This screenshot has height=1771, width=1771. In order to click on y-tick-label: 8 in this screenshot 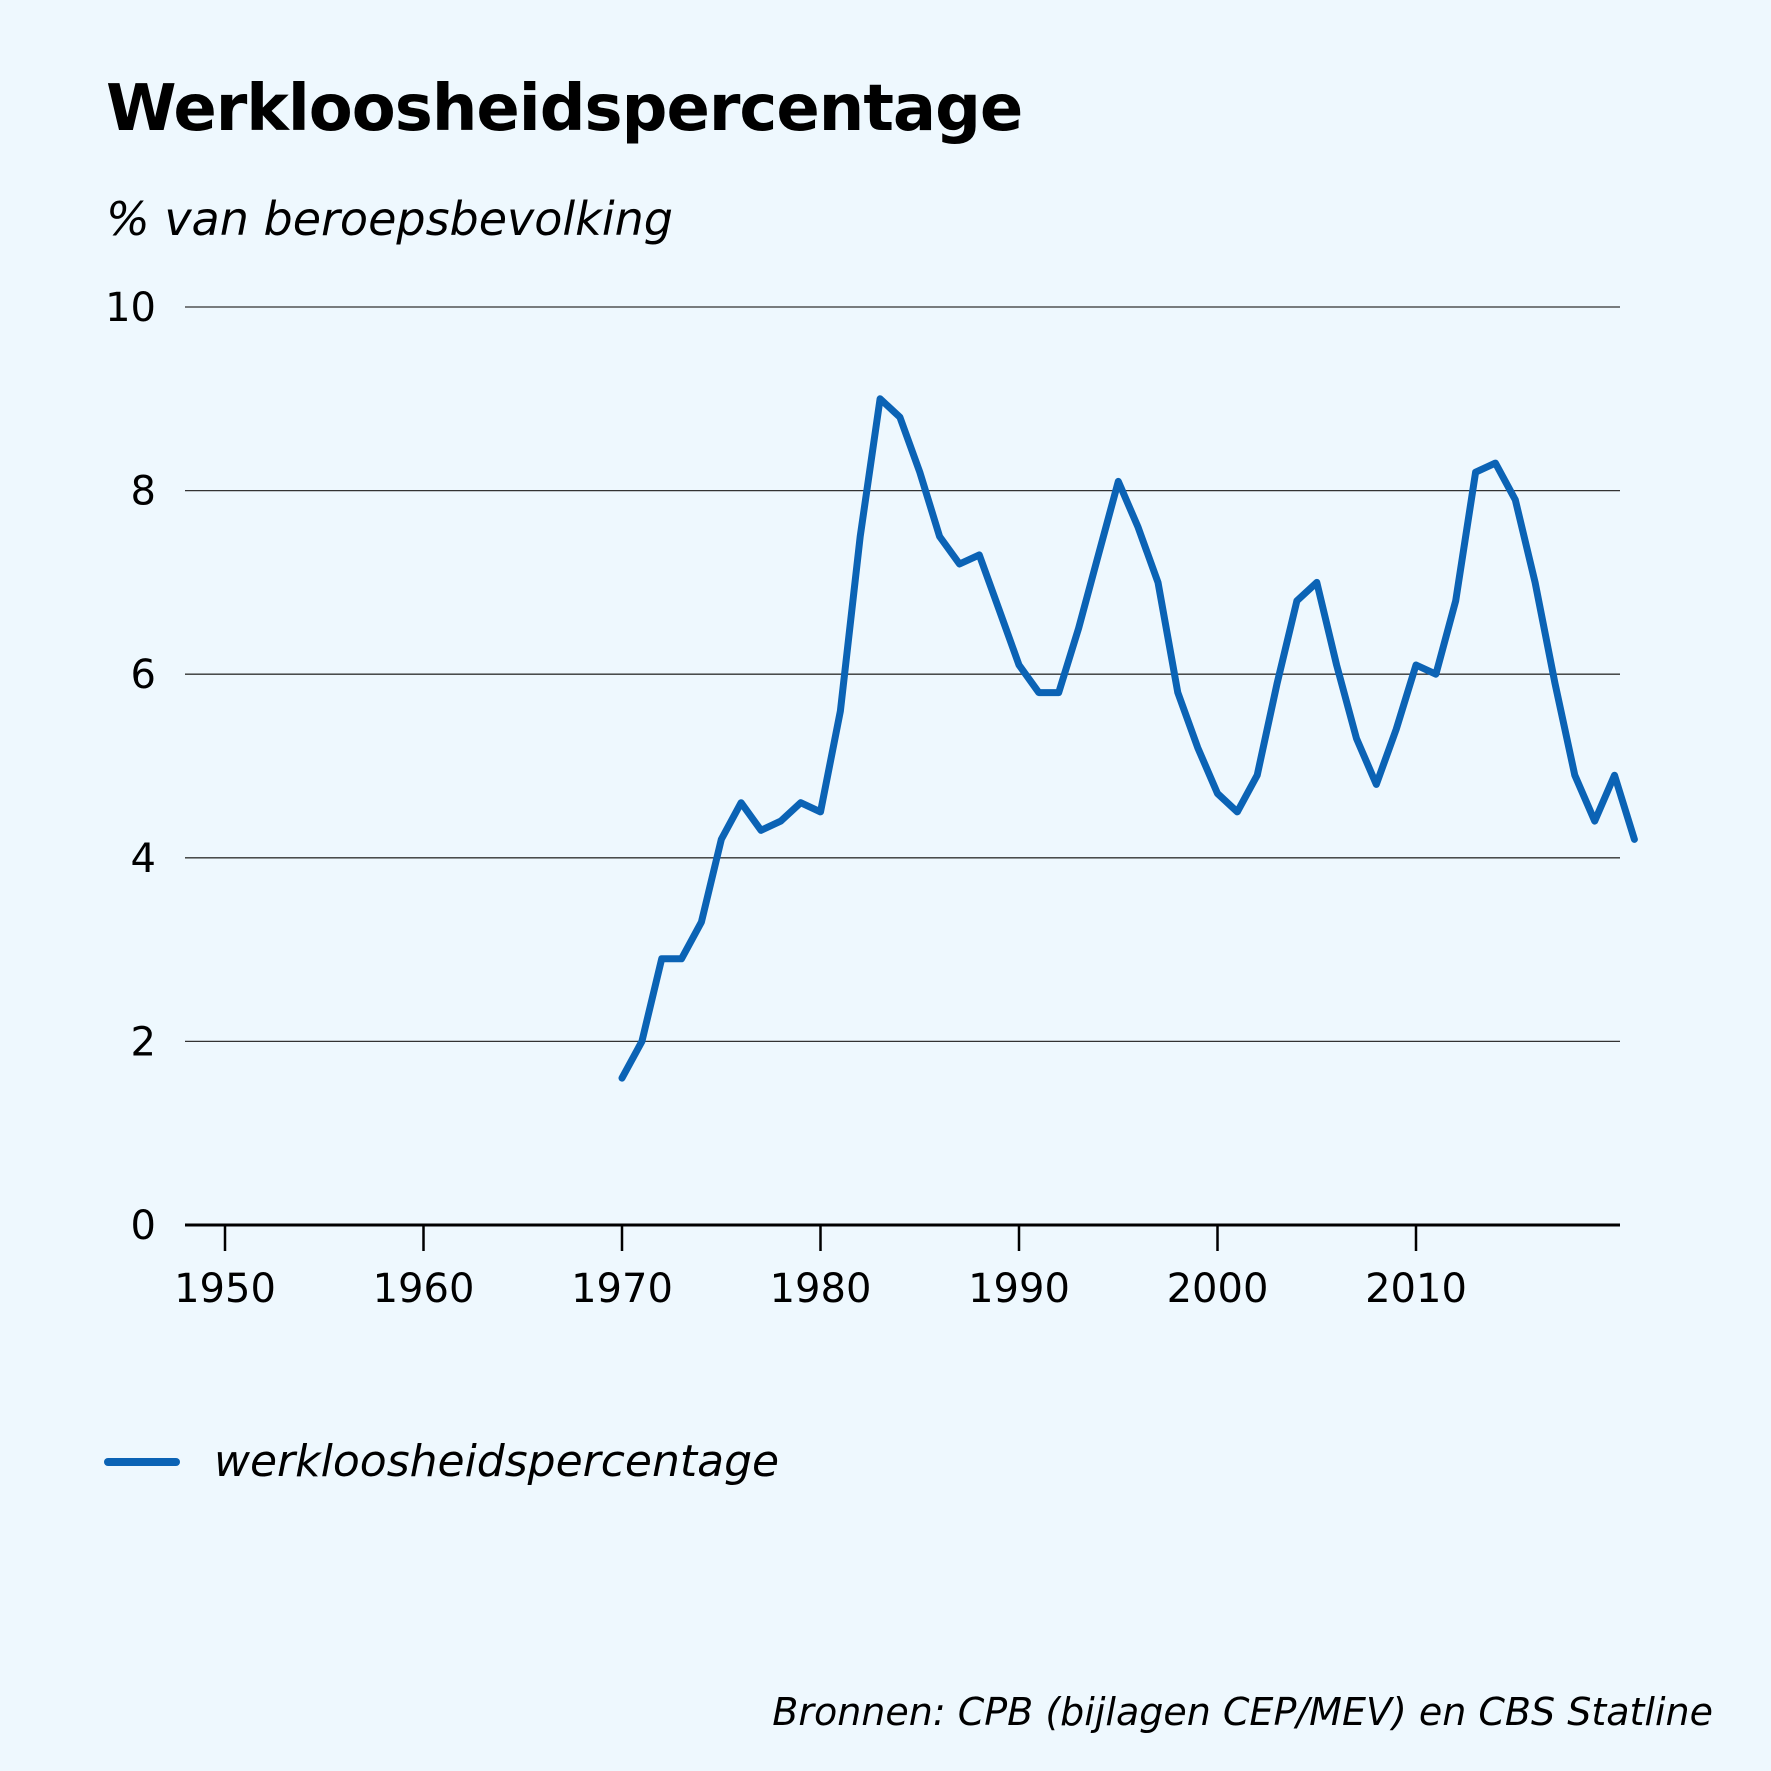, I will do `click(143, 492)`.